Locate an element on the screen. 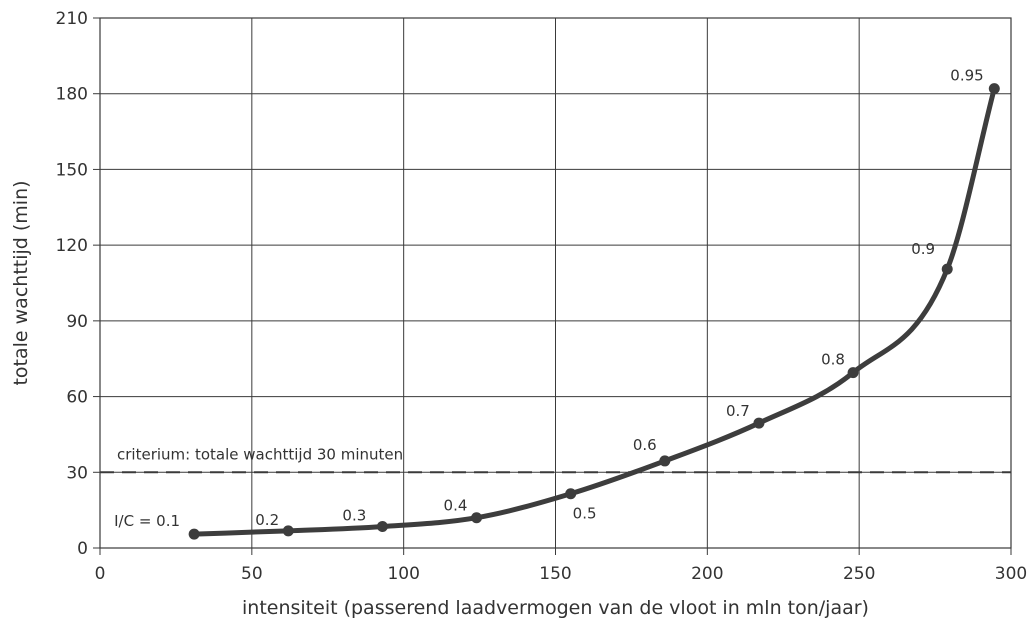 Image resolution: width=1030 pixels, height=624 pixels. x-tick-label: 50 is located at coordinates (252, 574).